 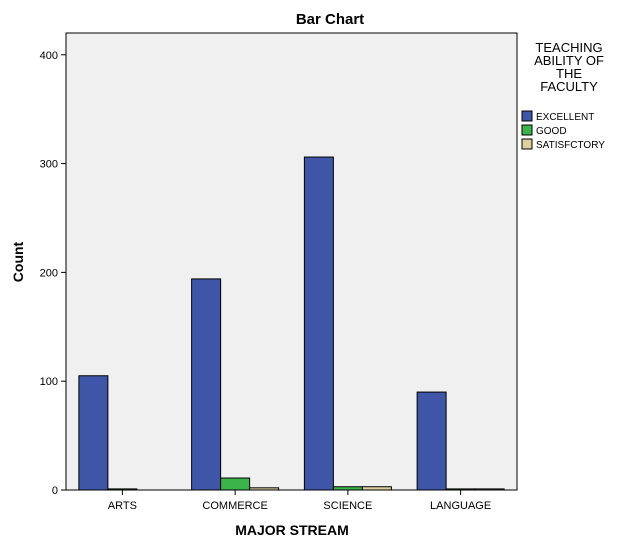 What do you see at coordinates (49, 382) in the screenshot?
I see `y-tick-label: 100` at bounding box center [49, 382].